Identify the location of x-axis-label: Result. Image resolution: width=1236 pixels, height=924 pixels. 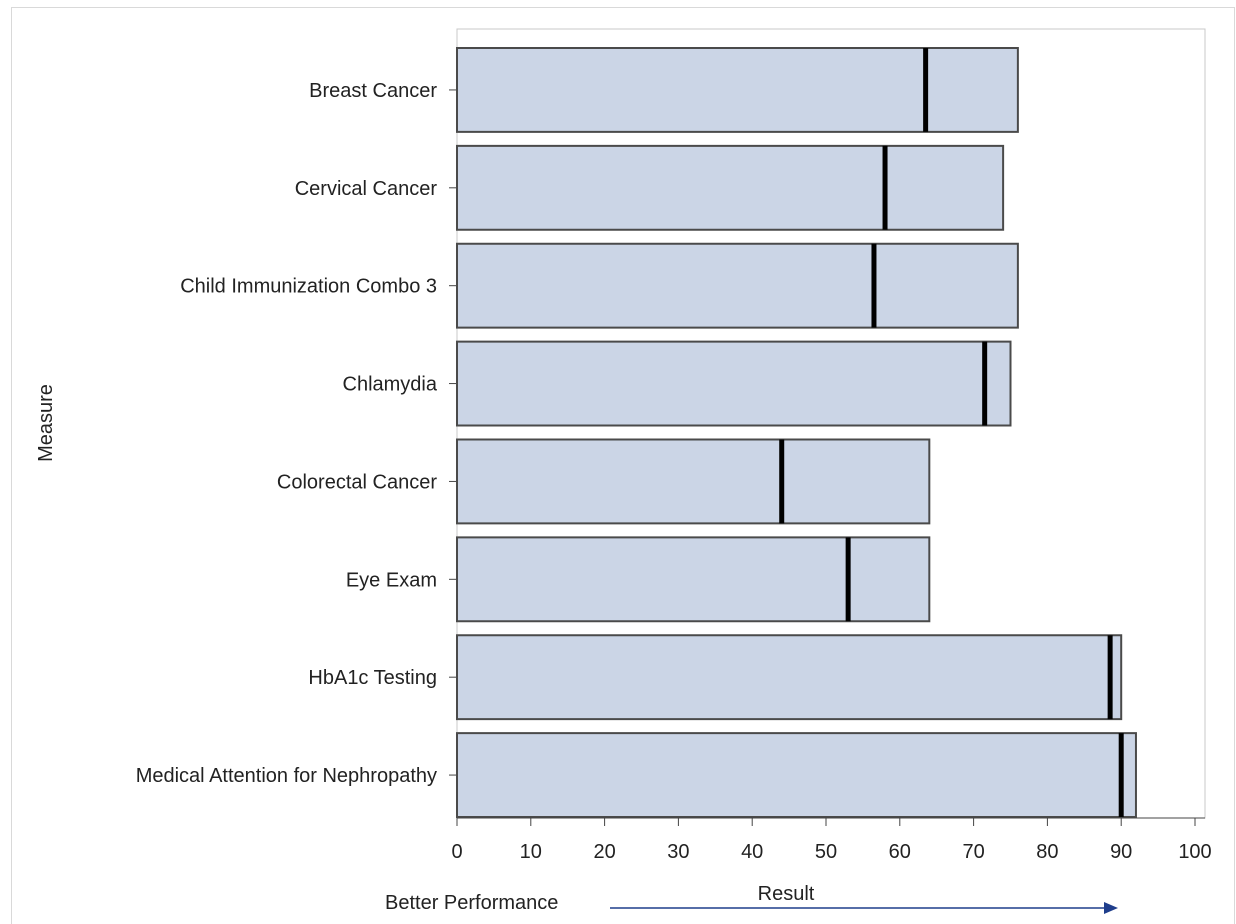
(786, 894).